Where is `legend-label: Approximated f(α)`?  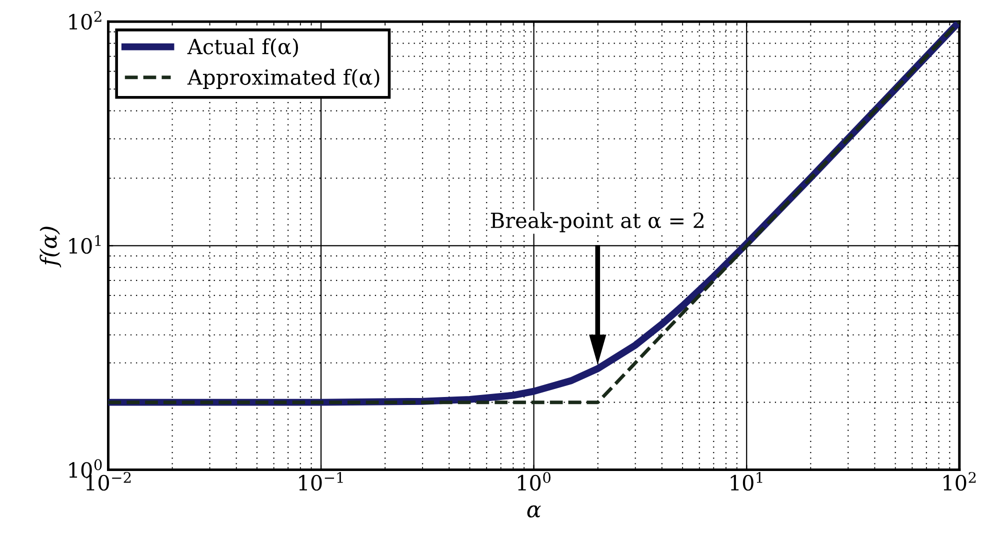
legend-label: Approximated f(α) is located at coordinates (283, 79).